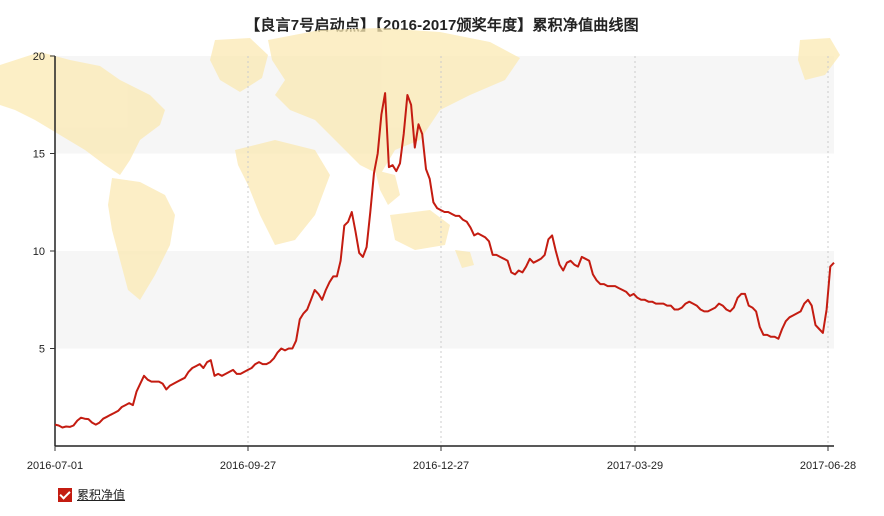 The height and width of the screenshot is (516, 884). What do you see at coordinates (828, 466) in the screenshot?
I see `x-tick-label: 2017-06-28` at bounding box center [828, 466].